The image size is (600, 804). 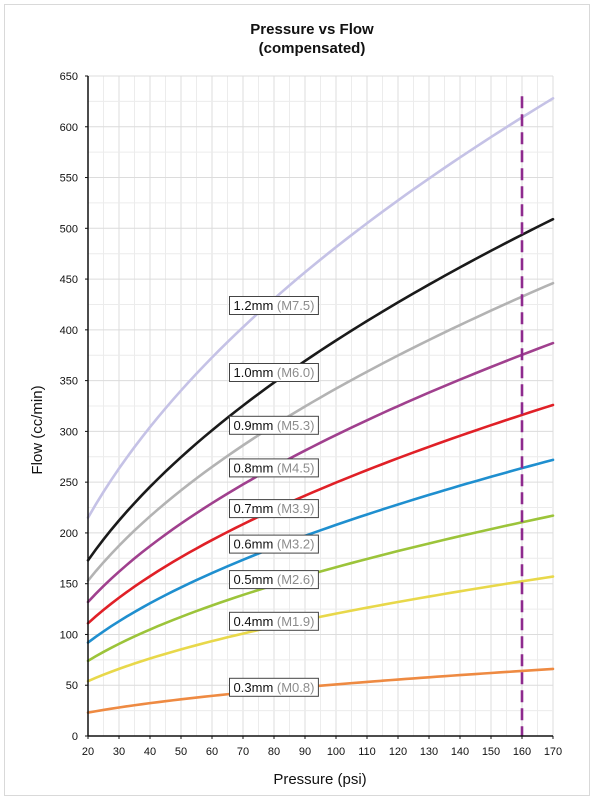 What do you see at coordinates (522, 752) in the screenshot?
I see `x-tick-label: 160` at bounding box center [522, 752].